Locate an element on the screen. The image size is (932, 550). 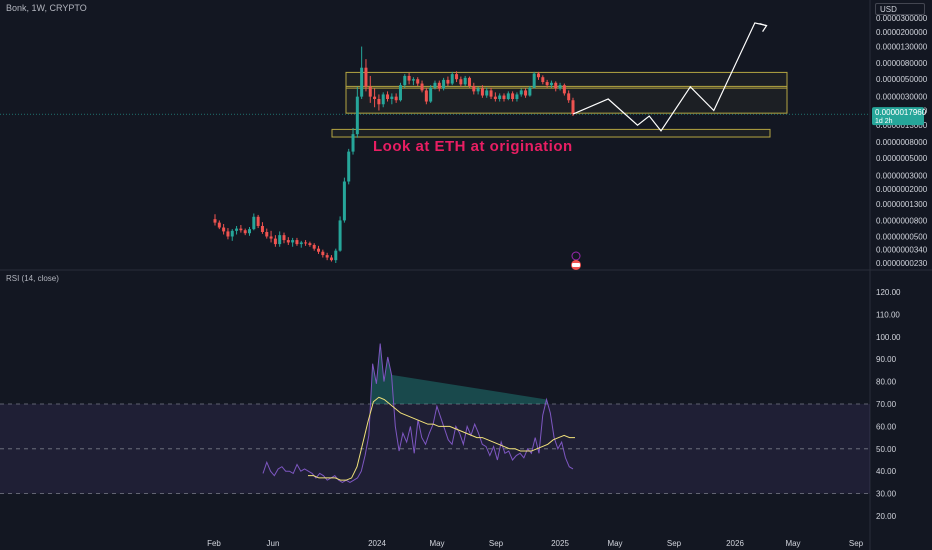
chart-title: Bonk, 1W, CRYPTO is located at coordinates (46, 8).